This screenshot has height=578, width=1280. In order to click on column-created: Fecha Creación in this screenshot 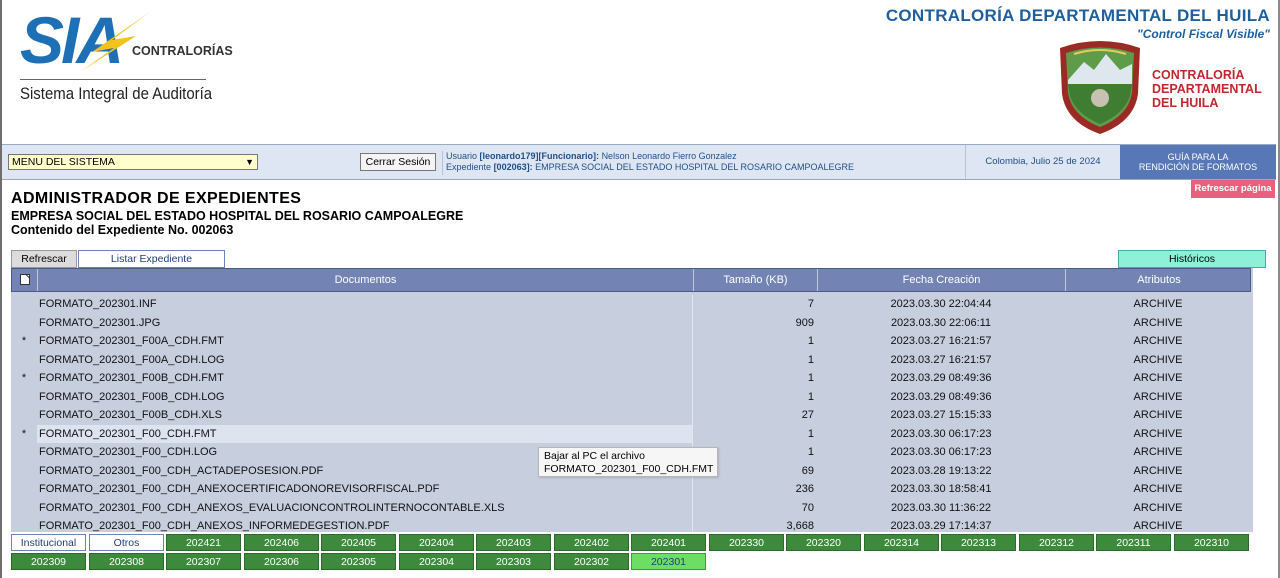, I will do `click(942, 280)`.